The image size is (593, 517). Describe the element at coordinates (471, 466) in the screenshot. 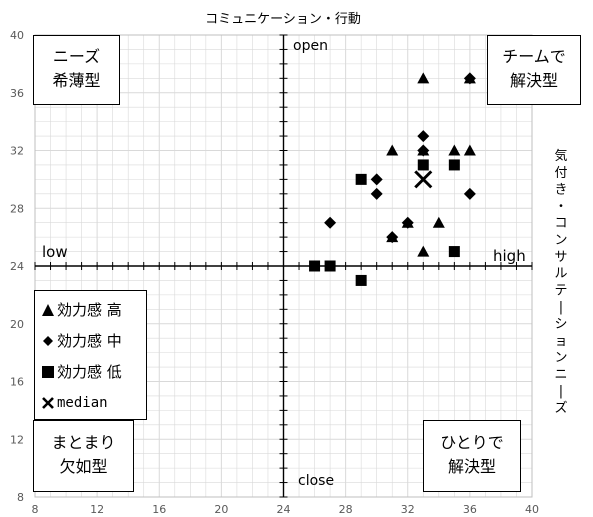

I see `quadrant-bottom-right-line2: 解決型` at that location.